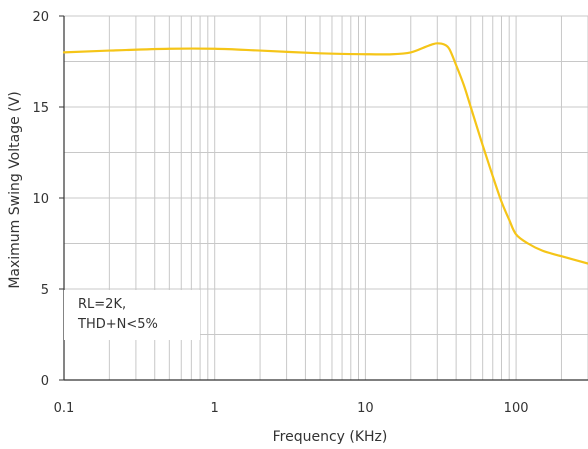 Image resolution: width=588 pixels, height=449 pixels. What do you see at coordinates (45, 290) in the screenshot?
I see `y-tick-label: 5` at bounding box center [45, 290].